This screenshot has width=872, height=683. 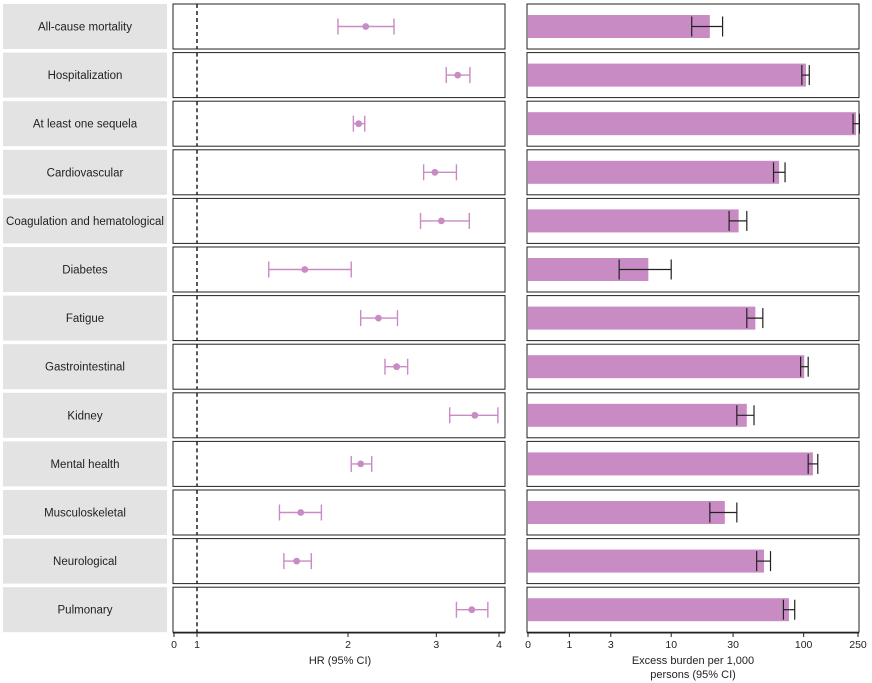 What do you see at coordinates (696, 641) in the screenshot?
I see `excess-burden-axis: 0 1 3 10 30 100 250` at bounding box center [696, 641].